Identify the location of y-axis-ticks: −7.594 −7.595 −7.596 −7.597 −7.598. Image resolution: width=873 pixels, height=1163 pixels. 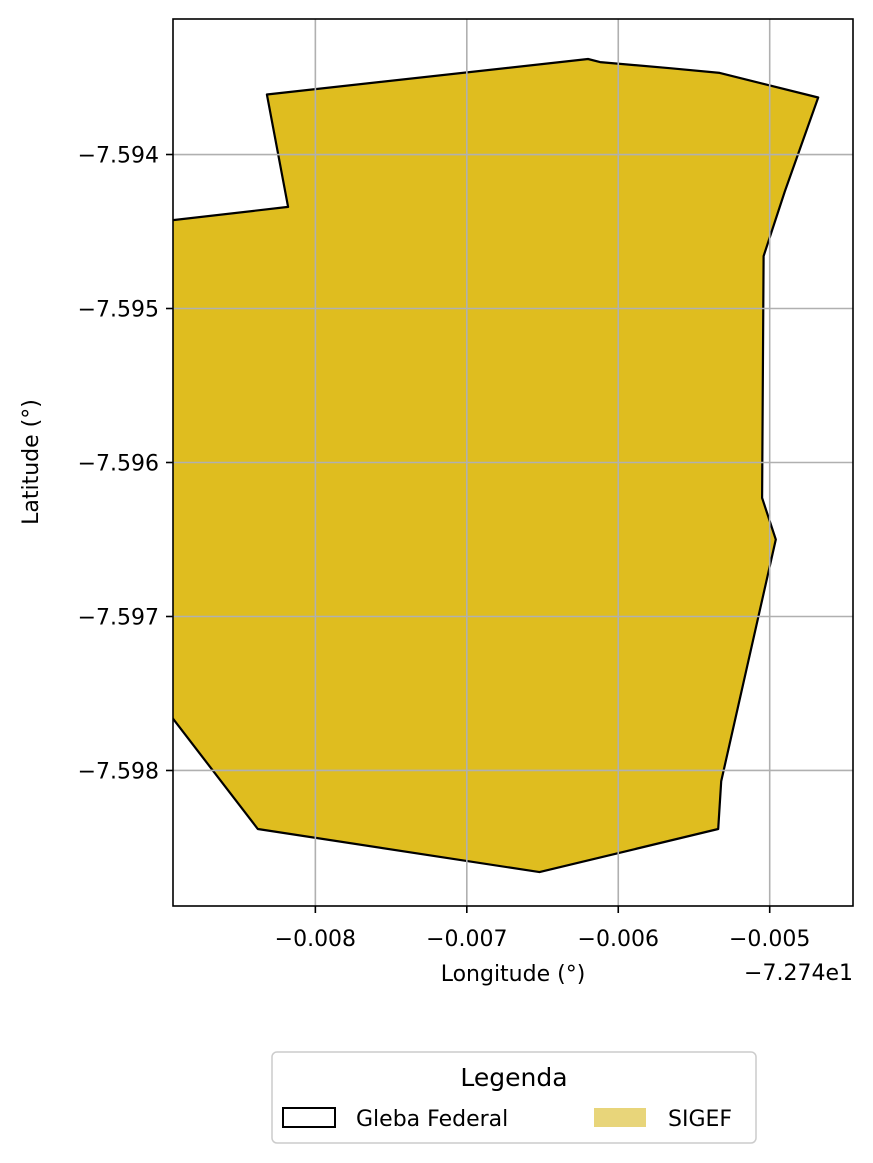
(125, 464).